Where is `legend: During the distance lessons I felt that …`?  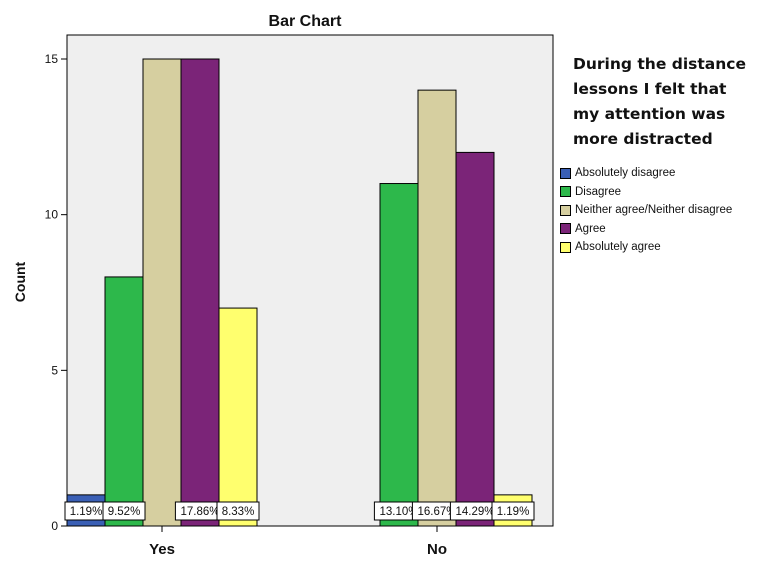
legend: During the distance lessons I felt that … is located at coordinates (658, 154).